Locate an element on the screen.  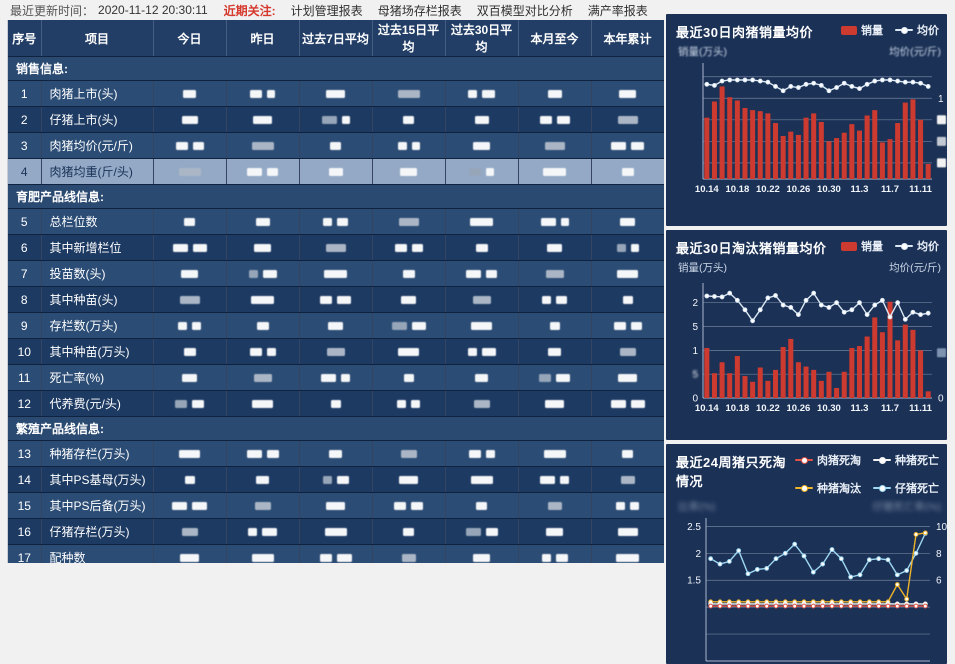
link-full-capacity-report: 满产率报表 is located at coordinates (617, 10).